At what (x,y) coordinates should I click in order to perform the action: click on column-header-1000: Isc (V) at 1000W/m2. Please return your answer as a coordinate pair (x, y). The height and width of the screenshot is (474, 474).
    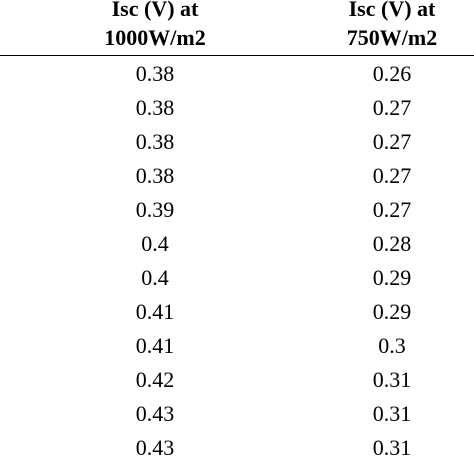
    Looking at the image, I should click on (155, 26).